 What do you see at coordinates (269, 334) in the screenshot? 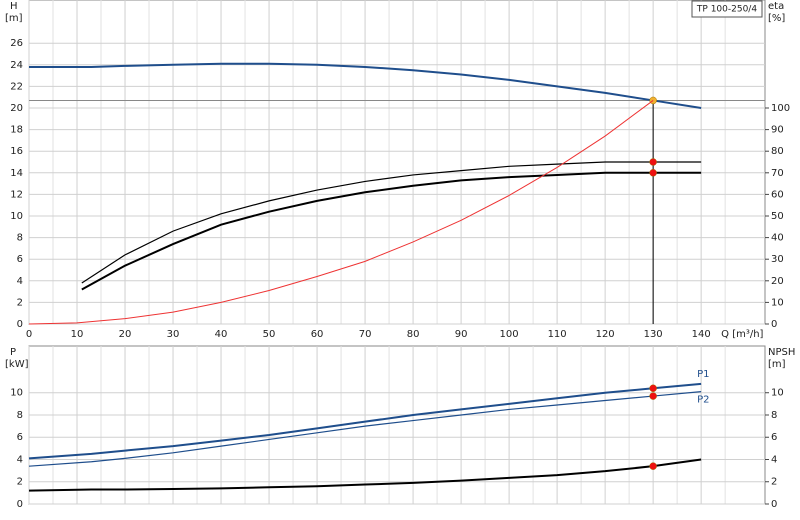
I see `x-tick-label: 50` at bounding box center [269, 334].